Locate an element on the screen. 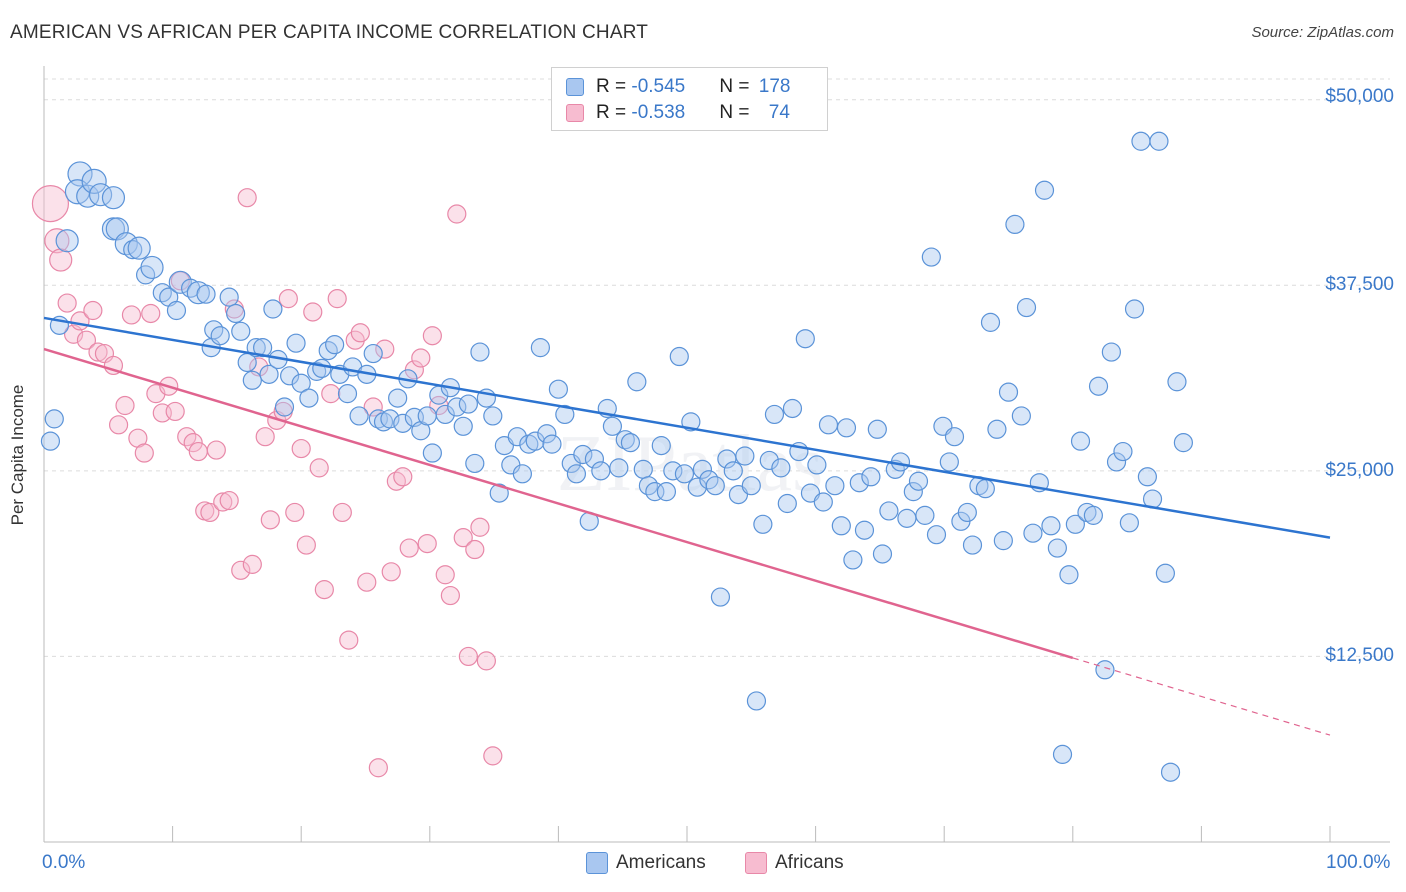 Image resolution: width=1406 pixels, height=892 pixels. africans-r-value: -0.538 is located at coordinates (658, 112).